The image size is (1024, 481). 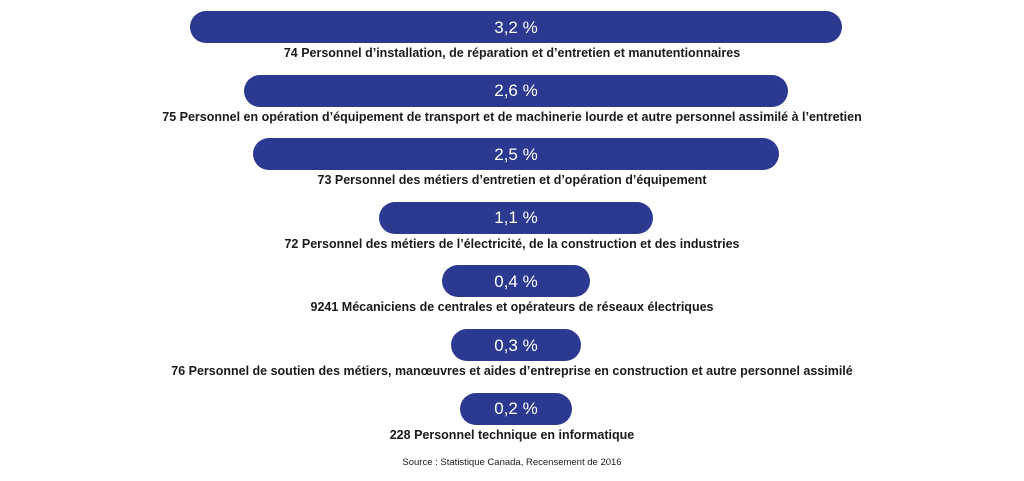 I want to click on bar-value-label: 0,4 %, so click(x=516, y=281).